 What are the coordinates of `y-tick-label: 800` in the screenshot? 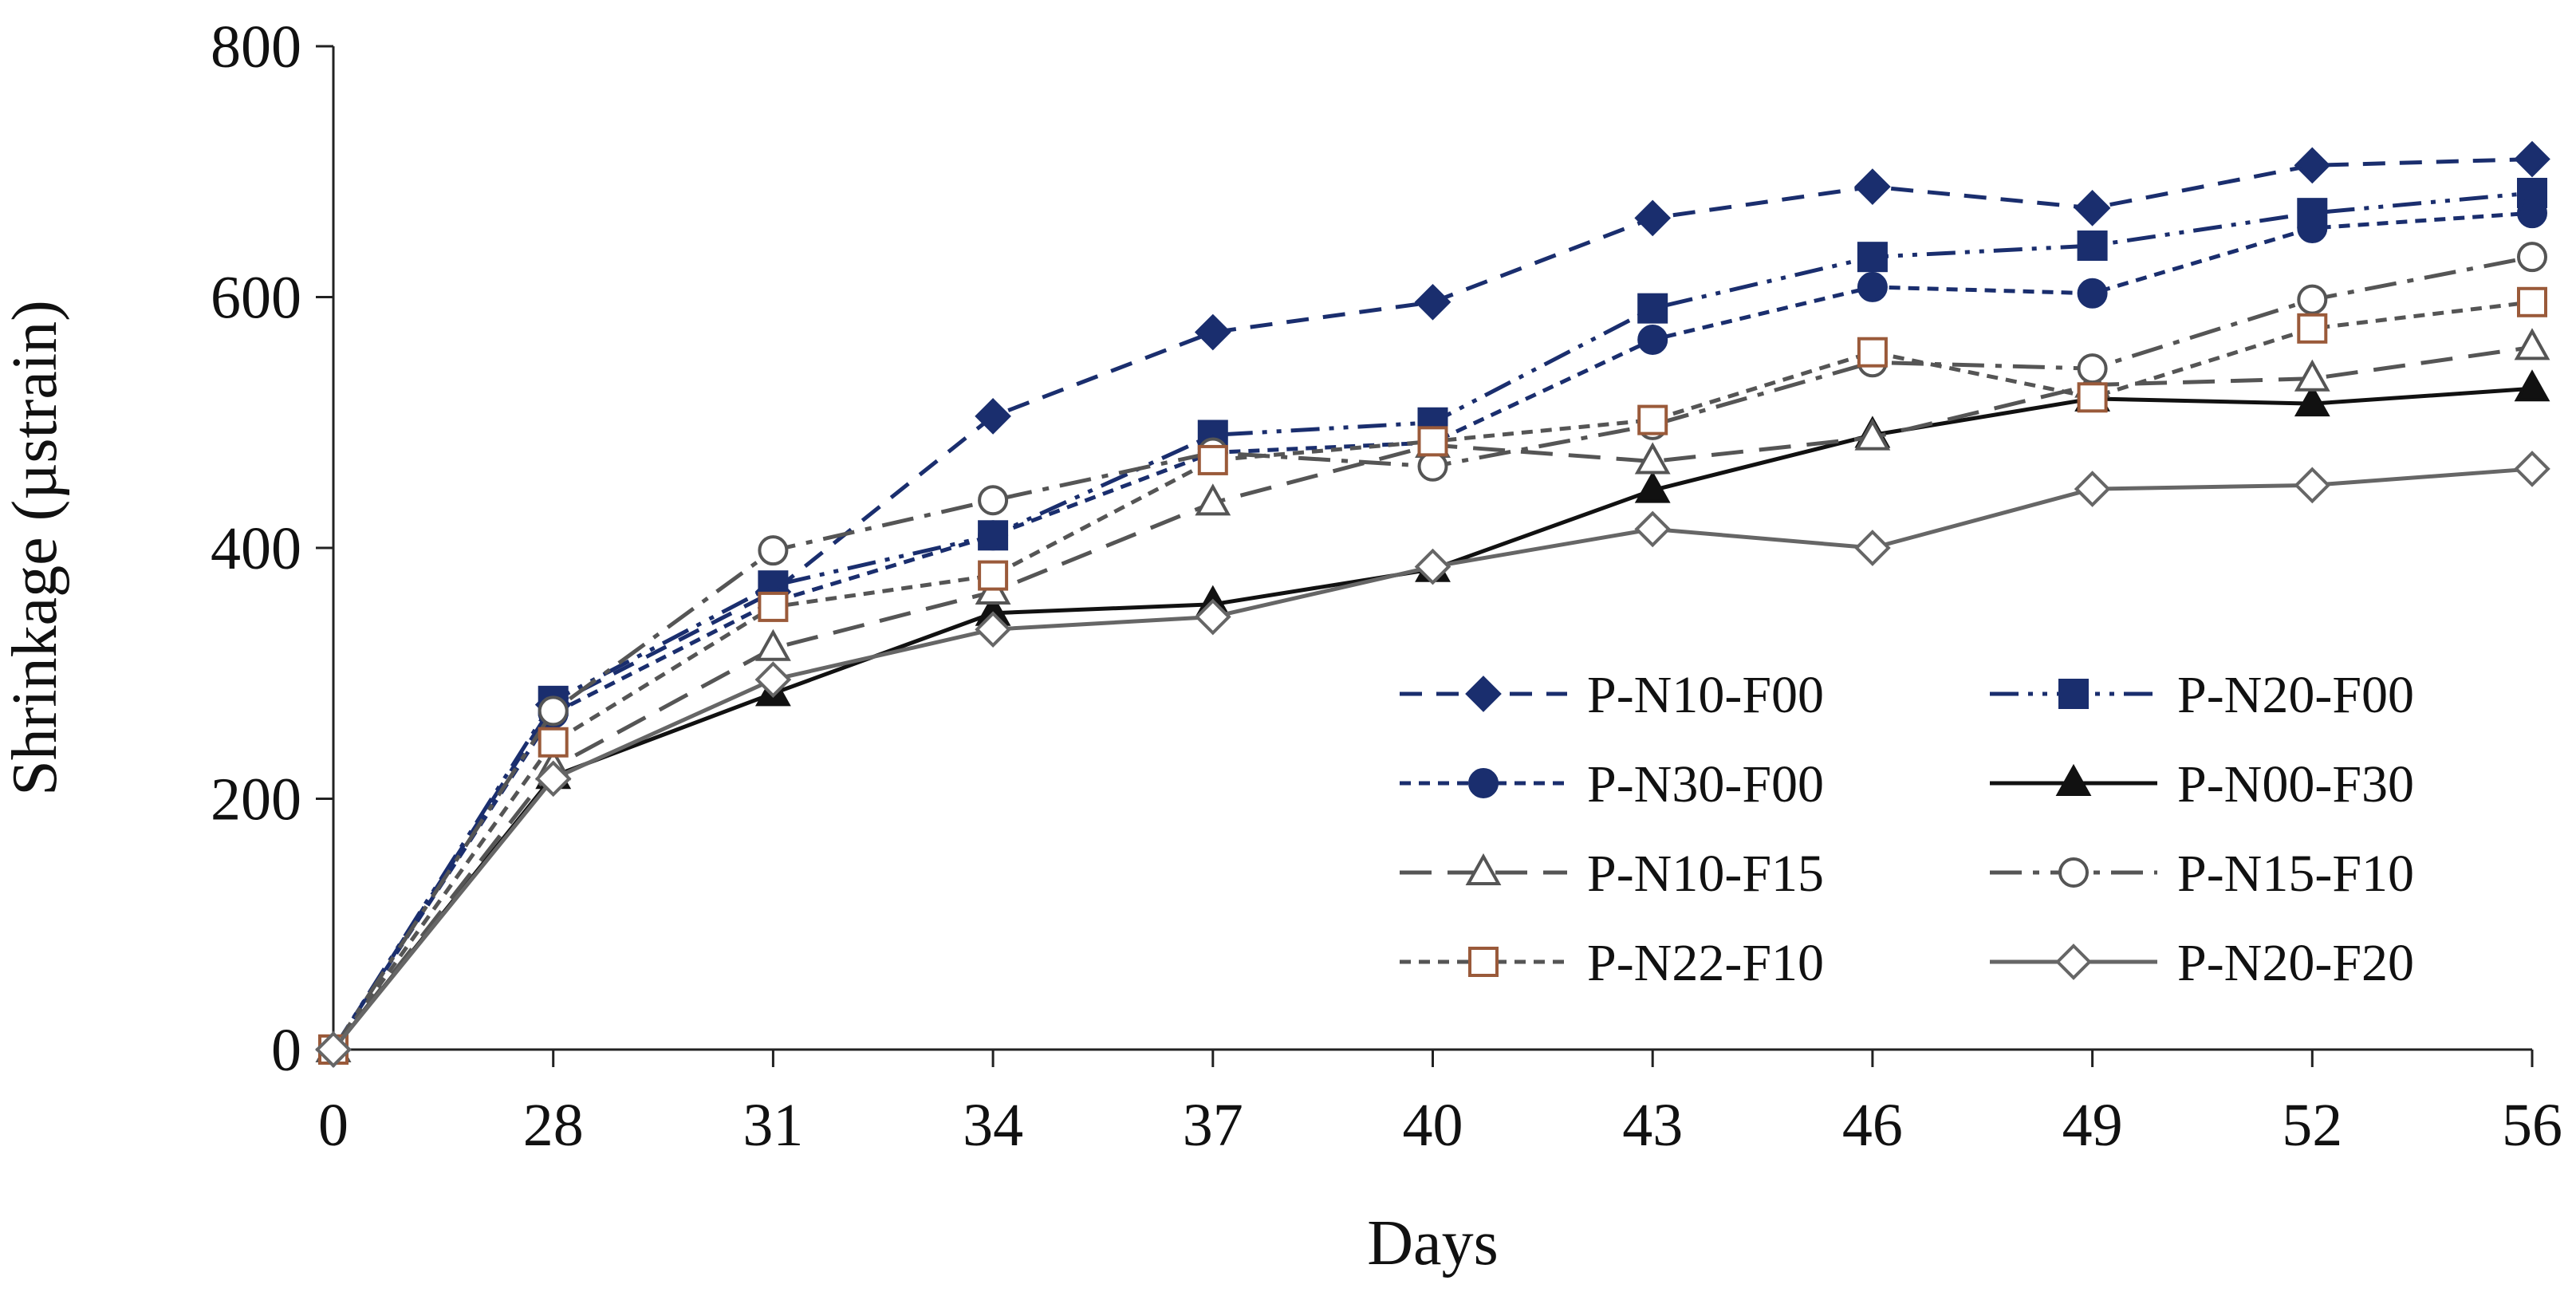 It's located at (256, 47).